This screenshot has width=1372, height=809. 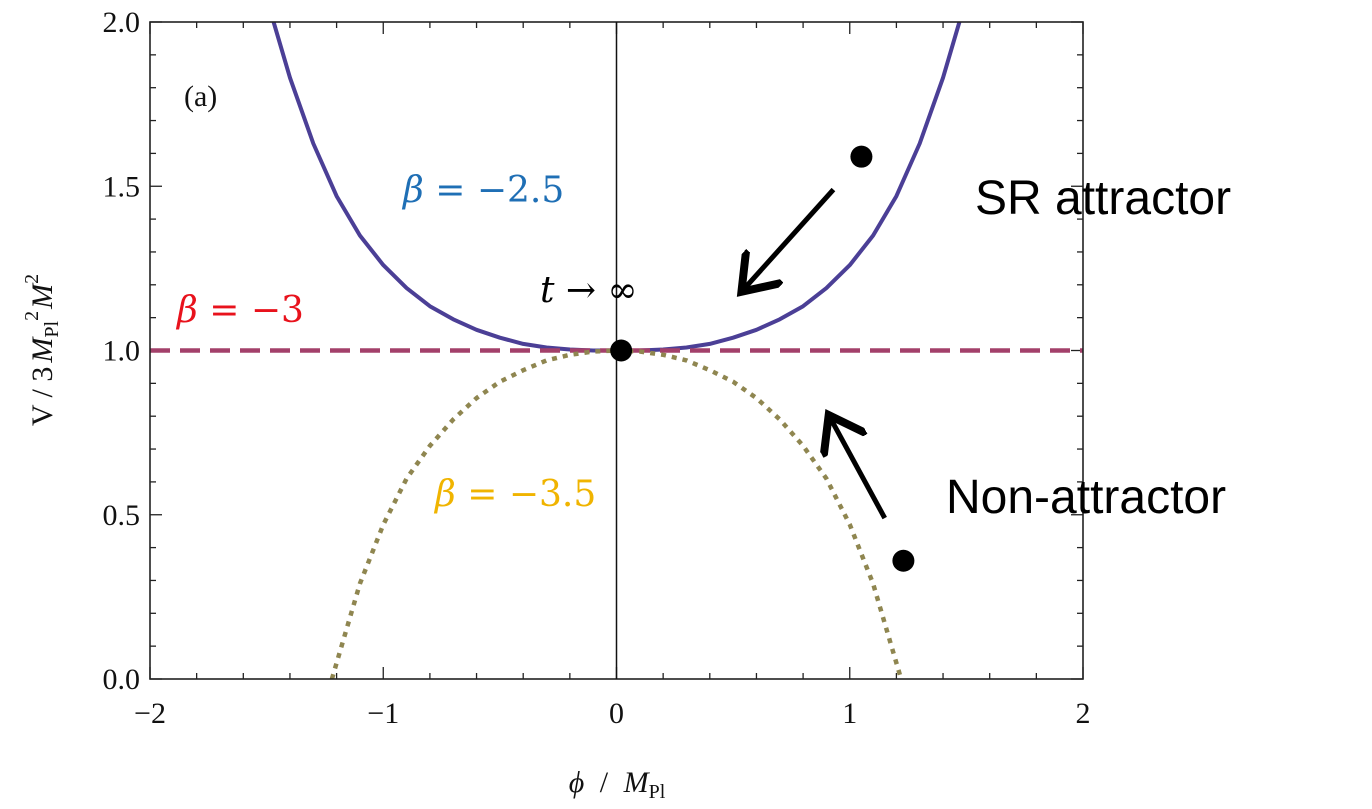 I want to click on state-points, so click(x=762, y=358).